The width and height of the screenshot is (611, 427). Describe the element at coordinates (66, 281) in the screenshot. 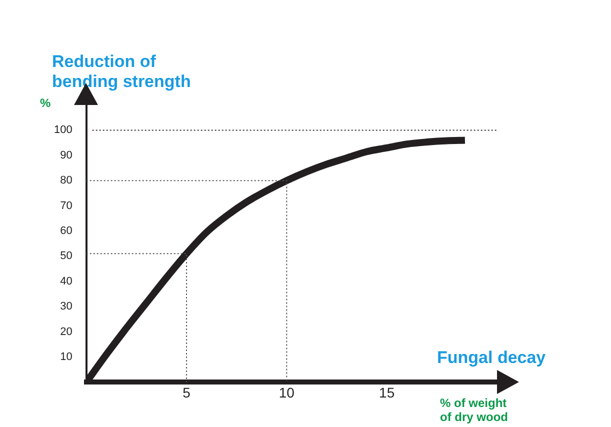

I see `y-tick-label: 40` at that location.